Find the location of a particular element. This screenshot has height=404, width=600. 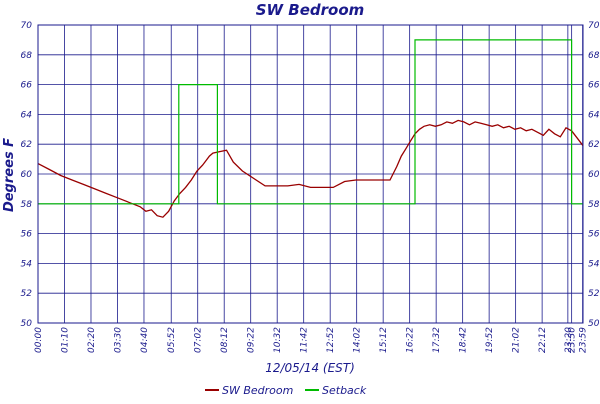

x-tick-label-15: 17:32 is located at coordinates (437, 340).